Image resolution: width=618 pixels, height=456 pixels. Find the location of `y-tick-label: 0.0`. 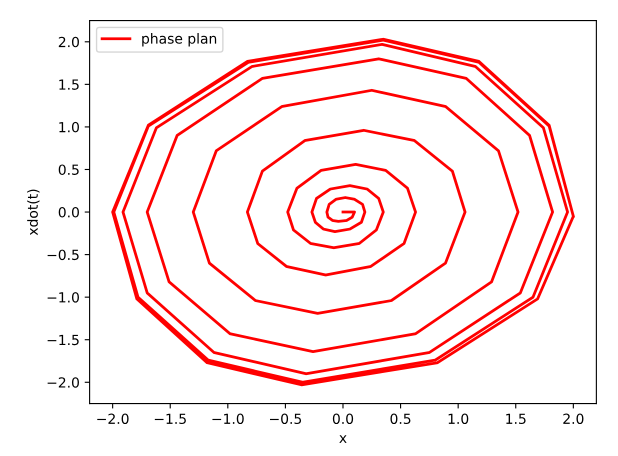

y-tick-label: 0.0 is located at coordinates (68, 212).